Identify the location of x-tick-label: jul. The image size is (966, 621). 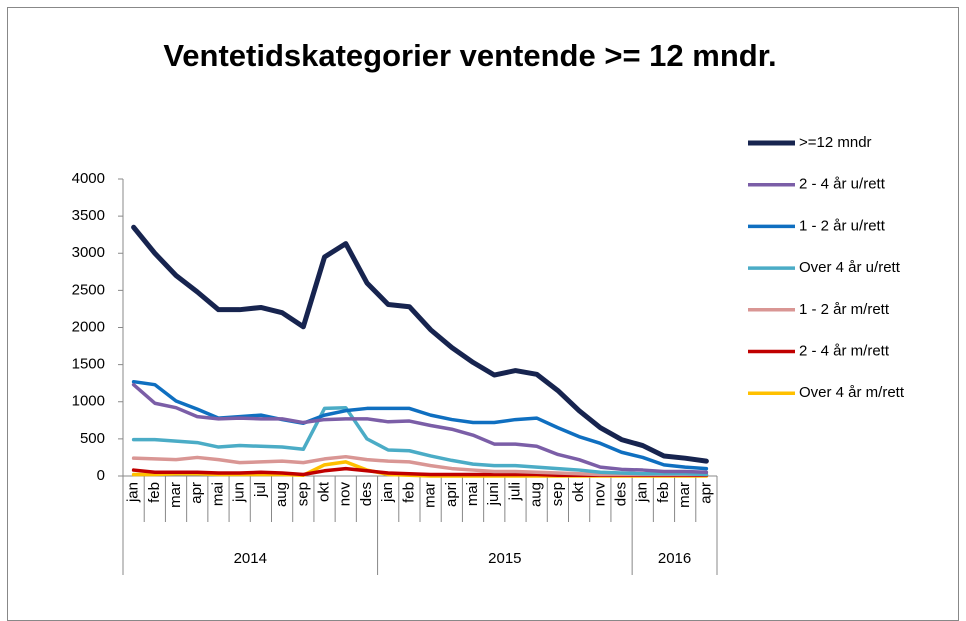
(260, 490).